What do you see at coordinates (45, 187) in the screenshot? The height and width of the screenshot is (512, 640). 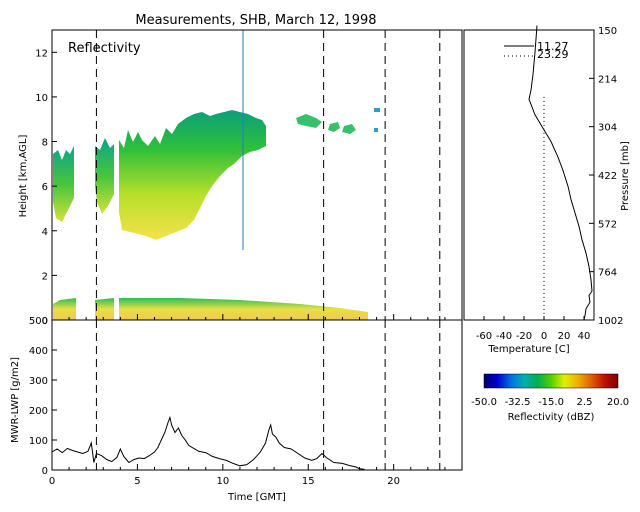 I see `reflectivity-y-tick-label-3: 6` at bounding box center [45, 187].